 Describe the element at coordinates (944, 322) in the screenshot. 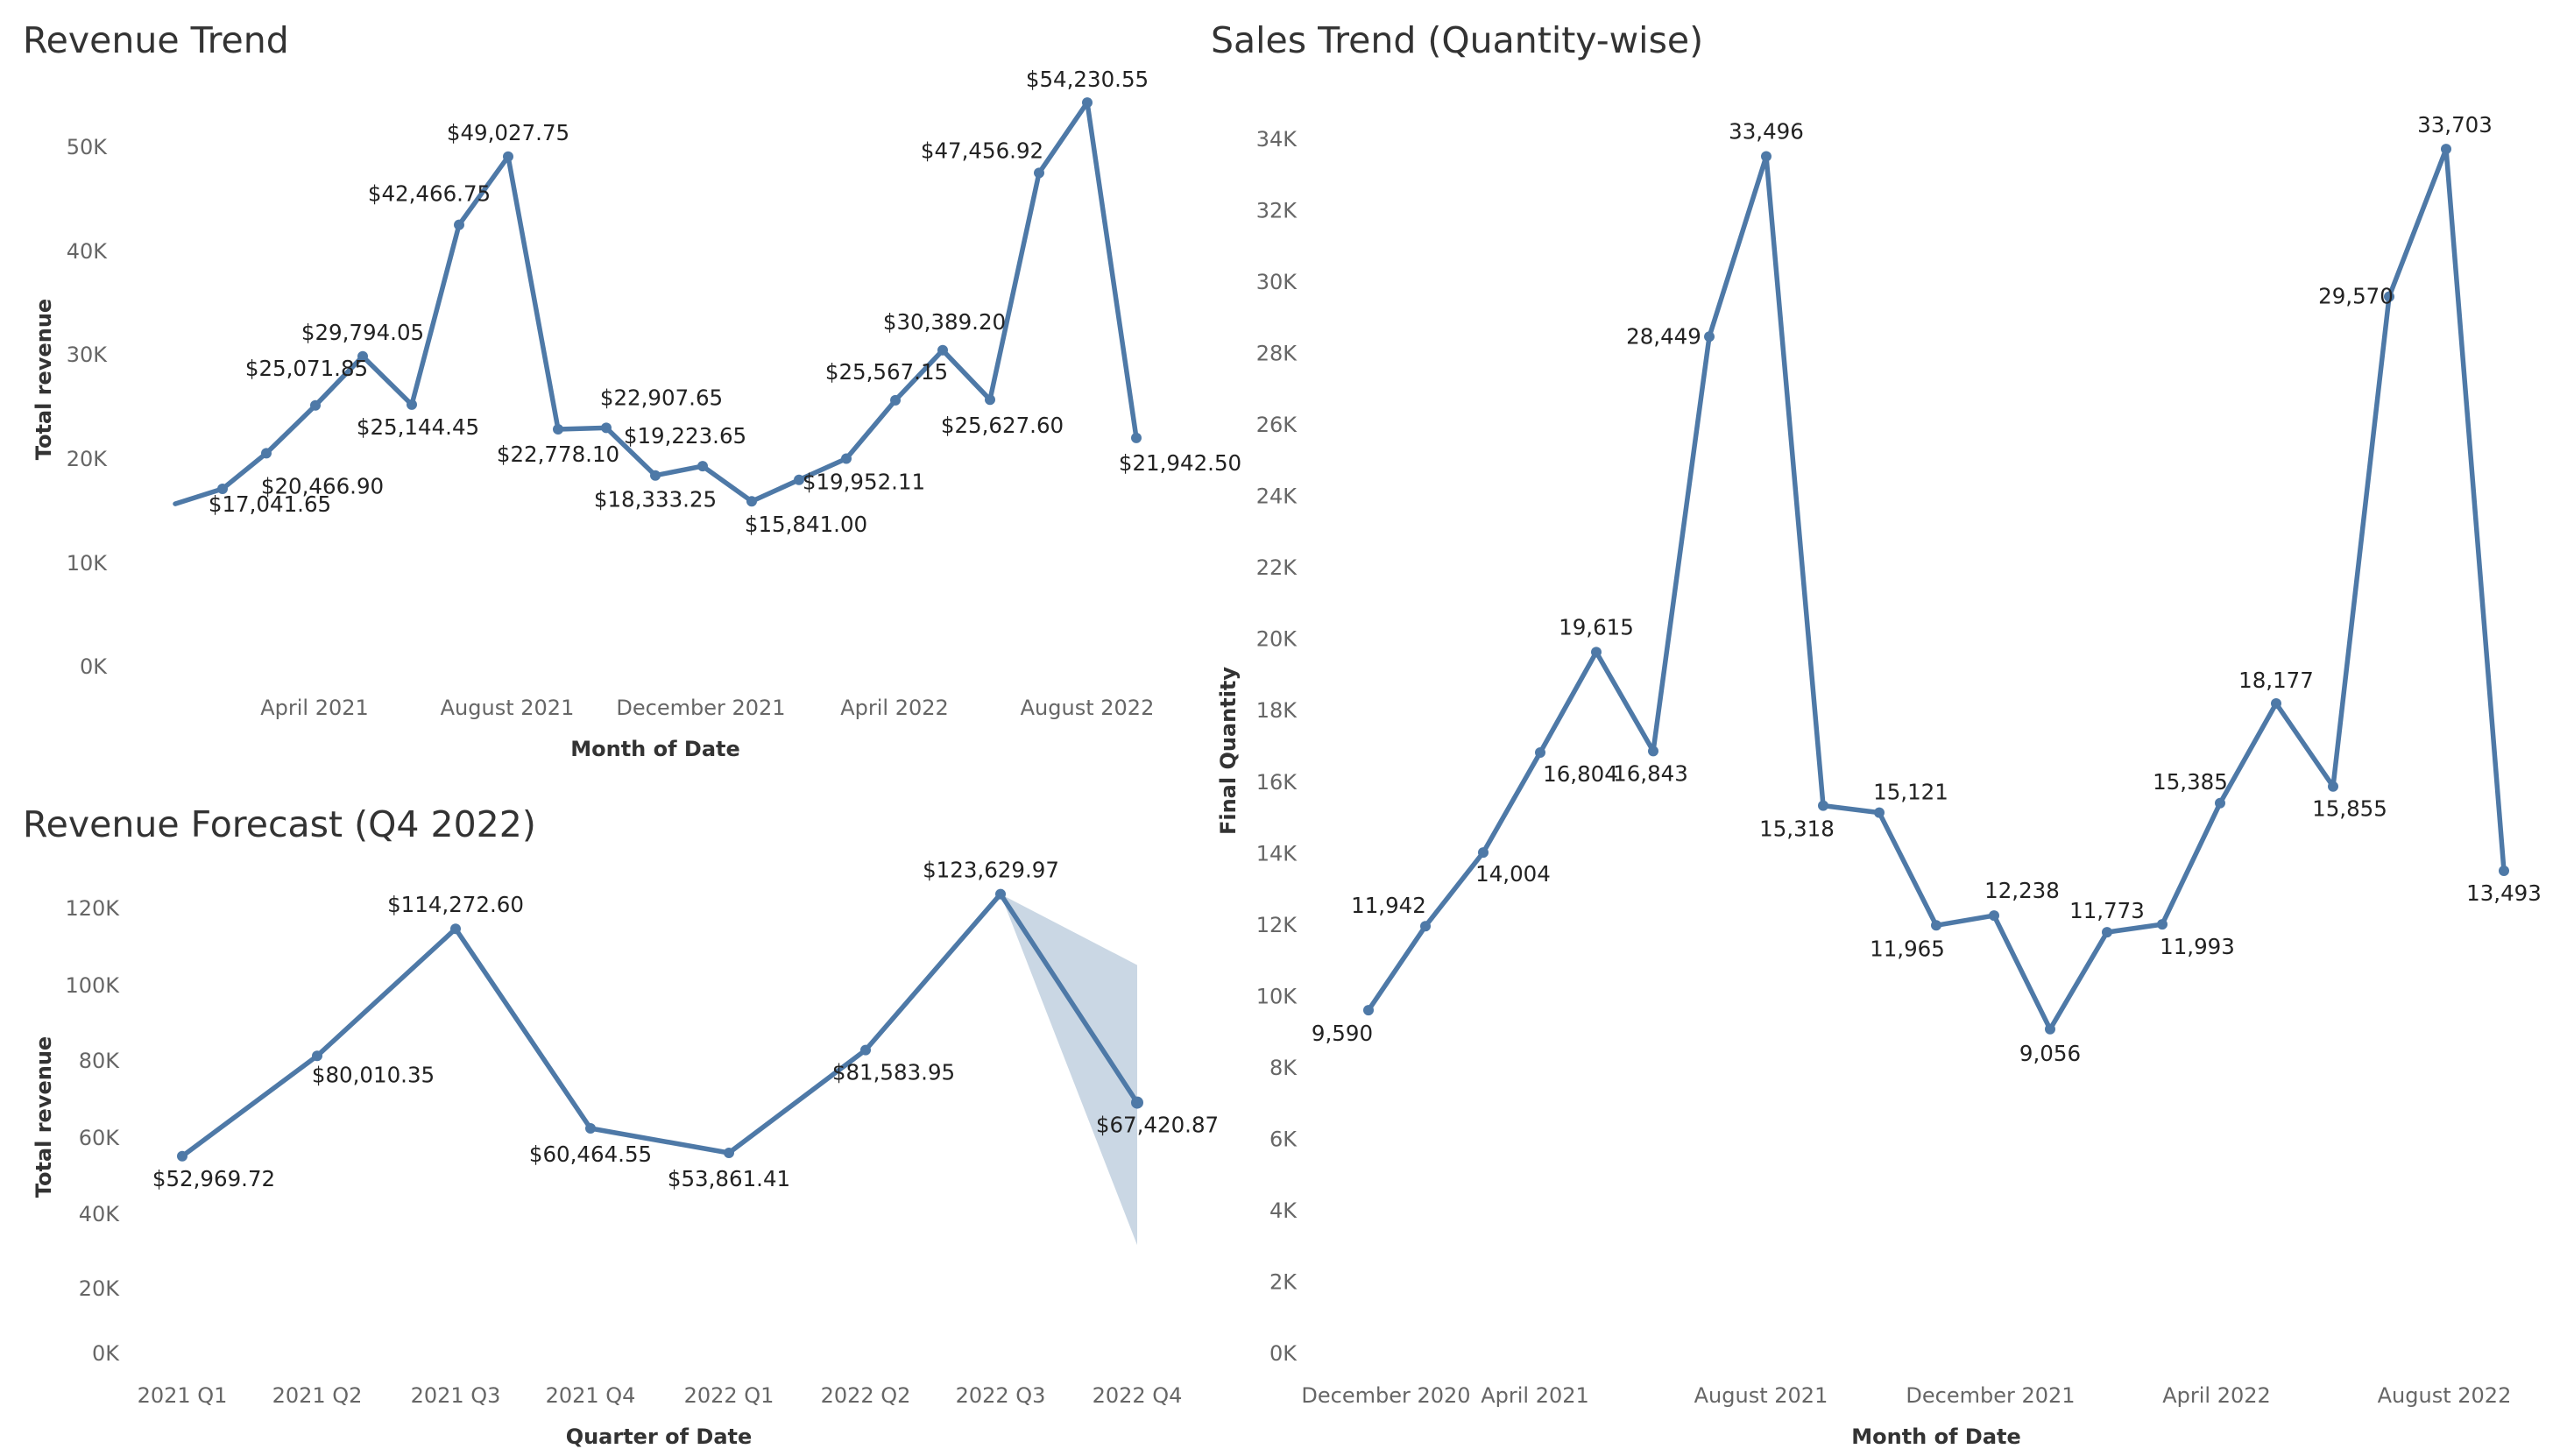

I see `data-label: $30,389.20` at that location.